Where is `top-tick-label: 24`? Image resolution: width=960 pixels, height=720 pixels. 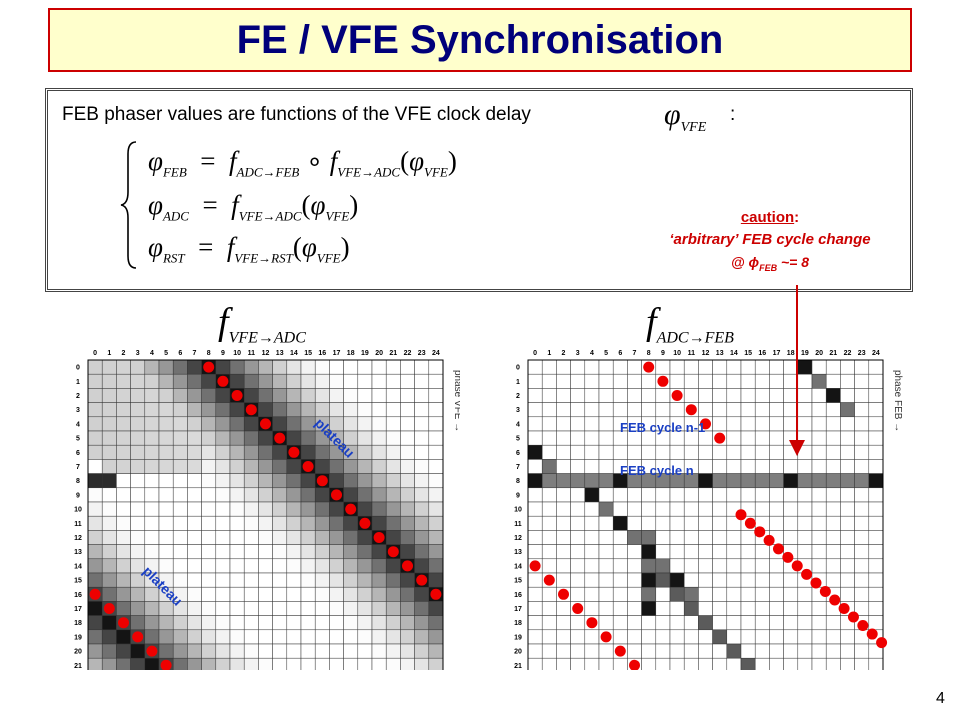
top-tick-label: 24 is located at coordinates (436, 353).